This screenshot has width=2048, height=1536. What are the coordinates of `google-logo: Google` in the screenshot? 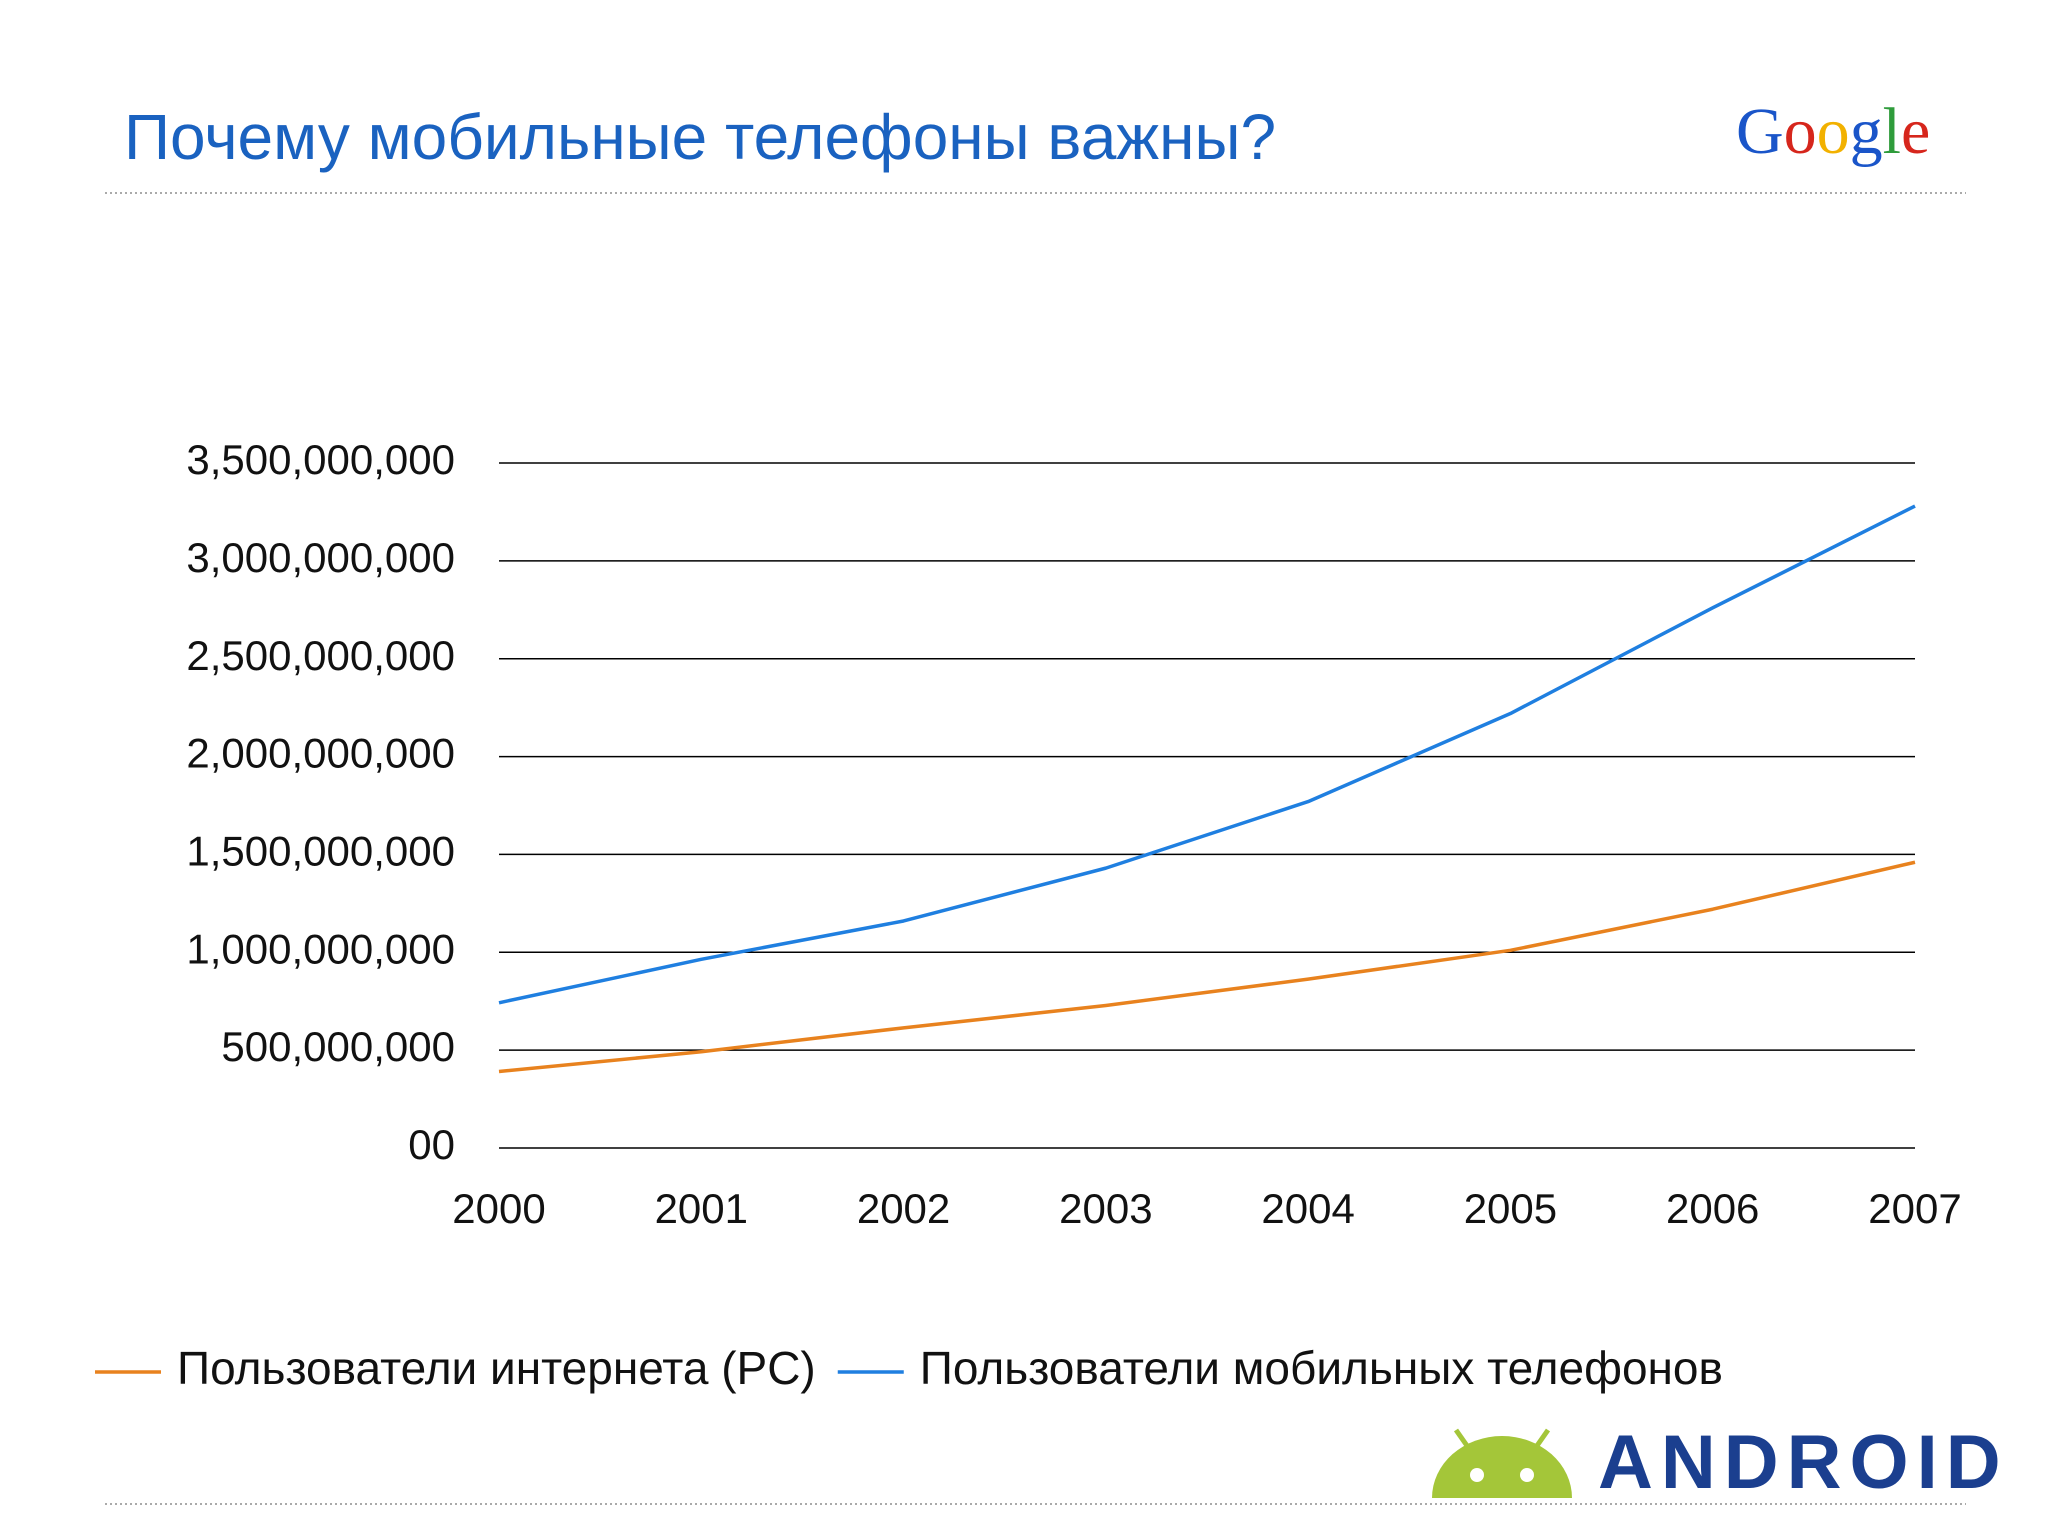 It's located at (1833, 131).